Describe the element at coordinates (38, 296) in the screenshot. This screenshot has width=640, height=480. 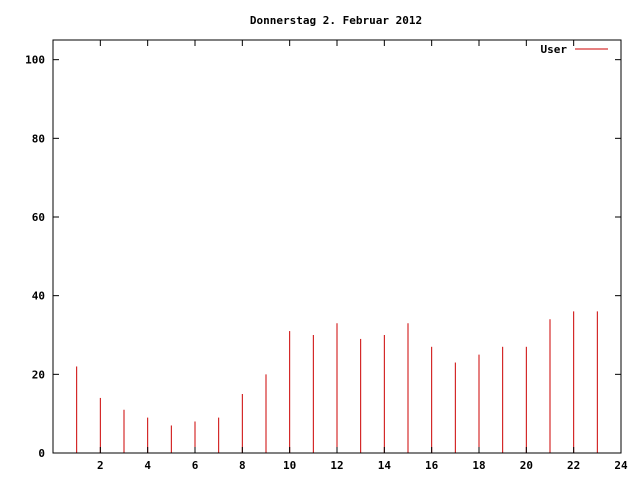
I see `y-tick-label: 40` at that location.